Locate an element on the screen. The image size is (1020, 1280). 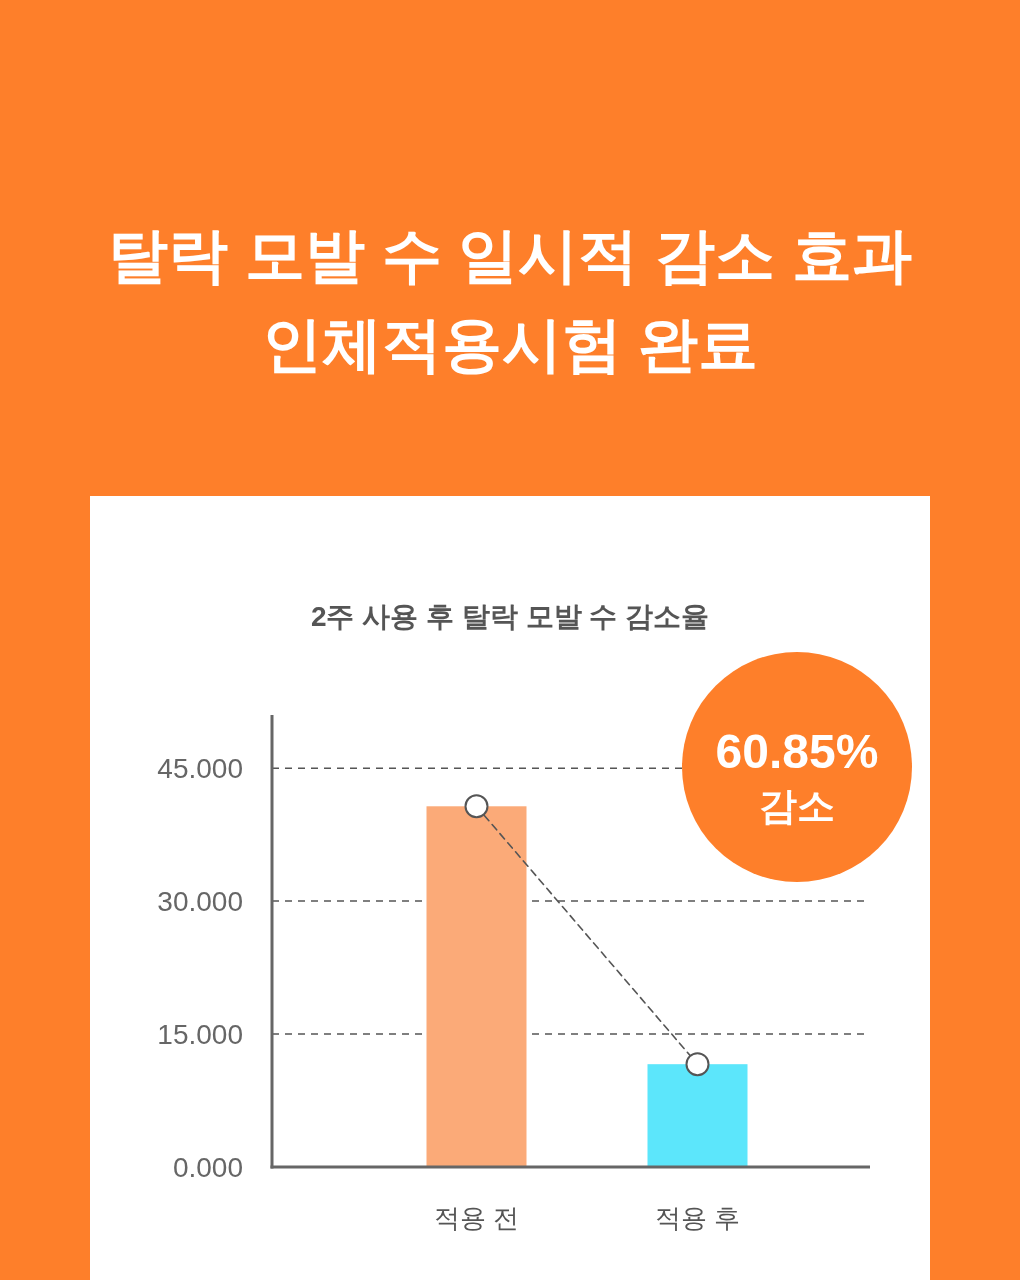
annotation: 60.85% 감소 is located at coordinates (797, 776).